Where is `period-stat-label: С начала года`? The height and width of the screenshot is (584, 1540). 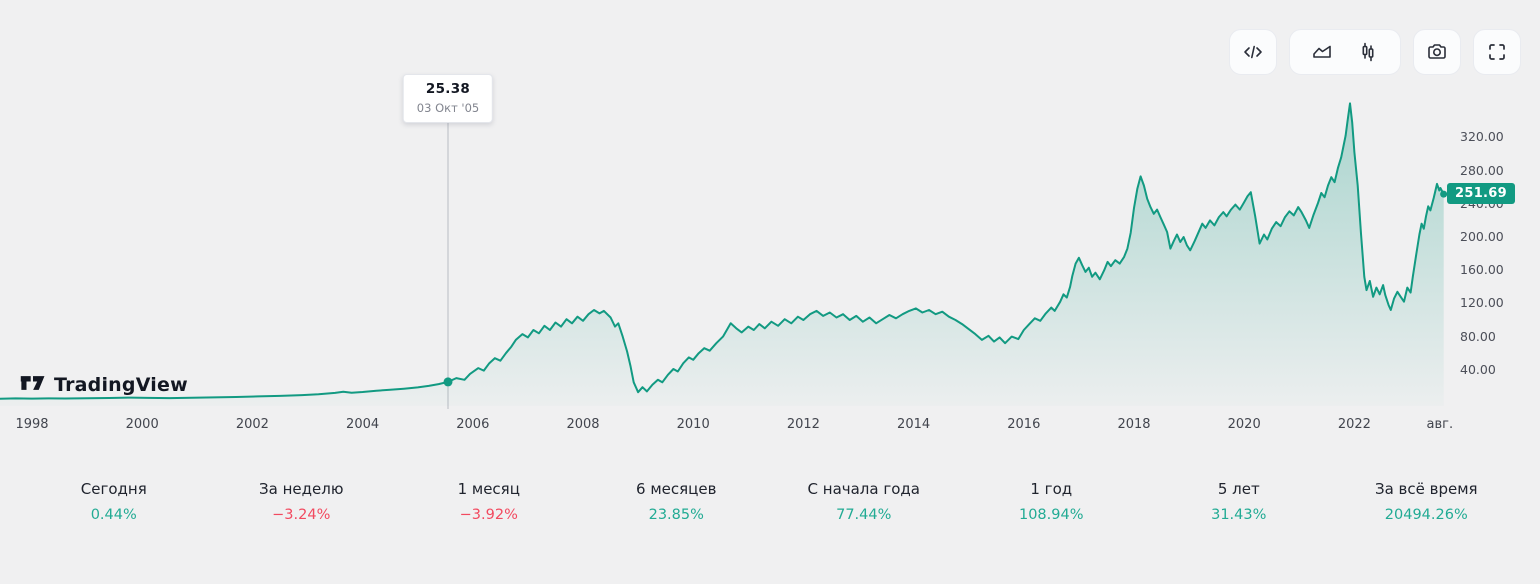
period-stat-label: С начала года is located at coordinates (863, 489).